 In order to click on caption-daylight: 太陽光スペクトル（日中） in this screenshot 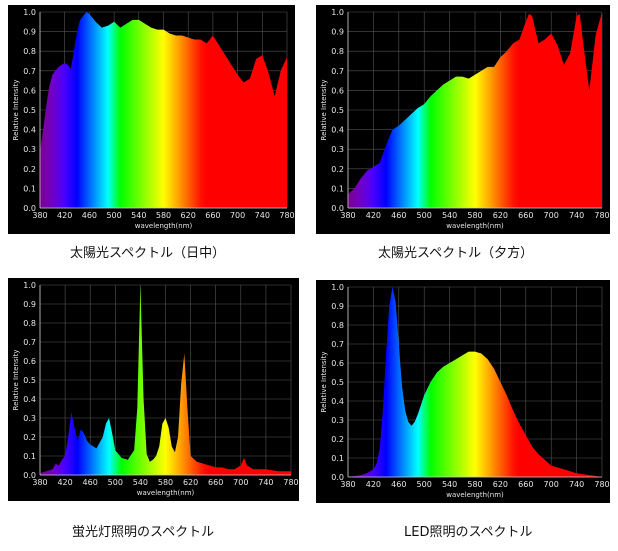, I will do `click(148, 253)`.